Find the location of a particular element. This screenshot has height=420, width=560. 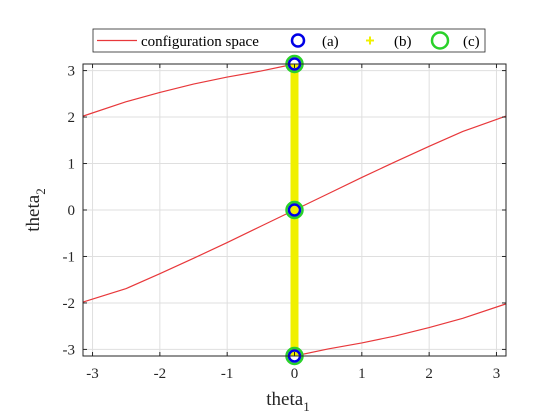

legend-label-c: (c) is located at coordinates (471, 42).